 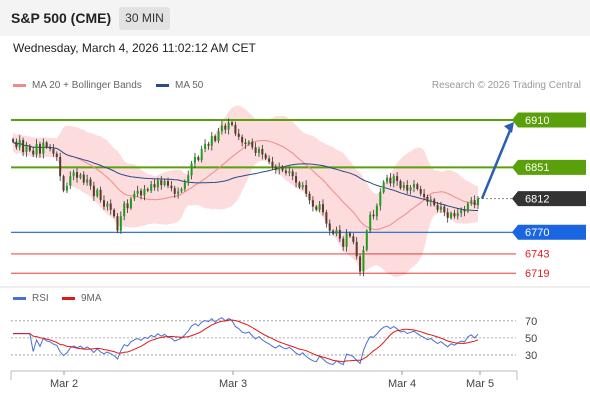 I want to click on resistance-1-label-box, so click(x=549, y=167).